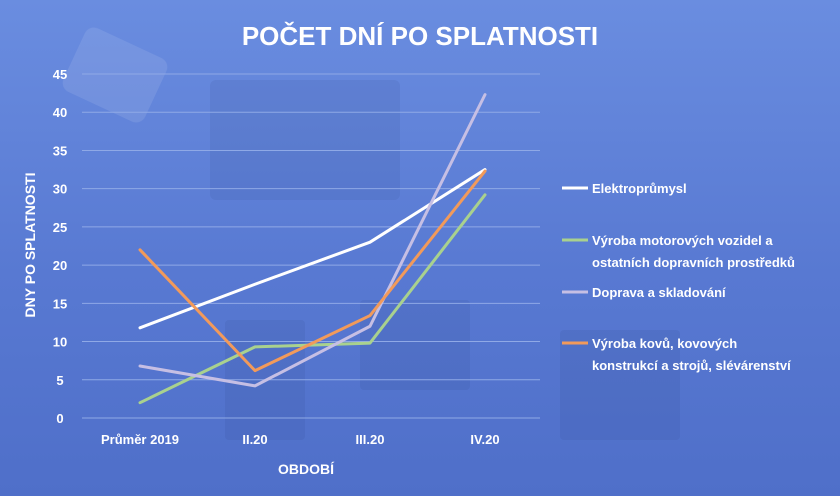  Describe the element at coordinates (60, 150) in the screenshot. I see `y-tick-label: 35` at that location.